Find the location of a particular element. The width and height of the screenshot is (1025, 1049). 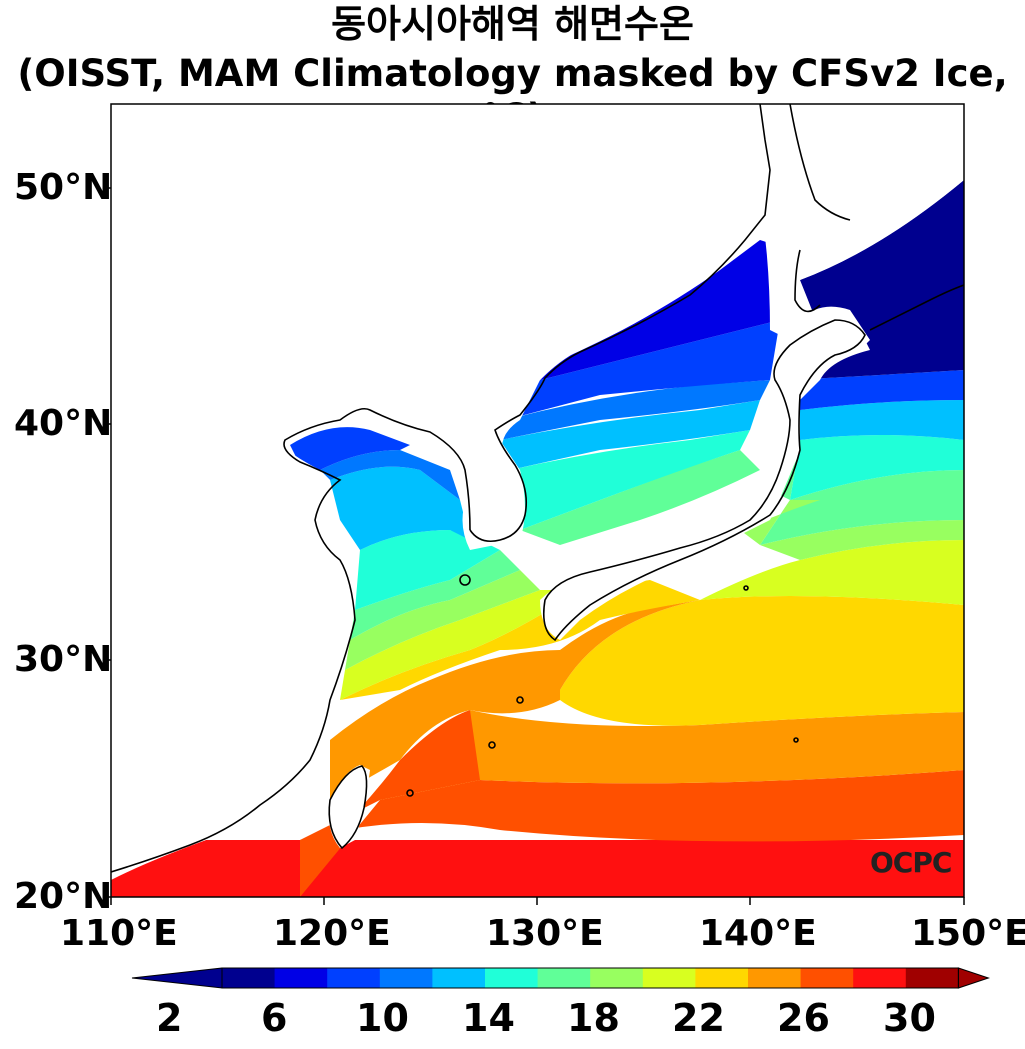

colorbar-frame is located at coordinates (590, 978).